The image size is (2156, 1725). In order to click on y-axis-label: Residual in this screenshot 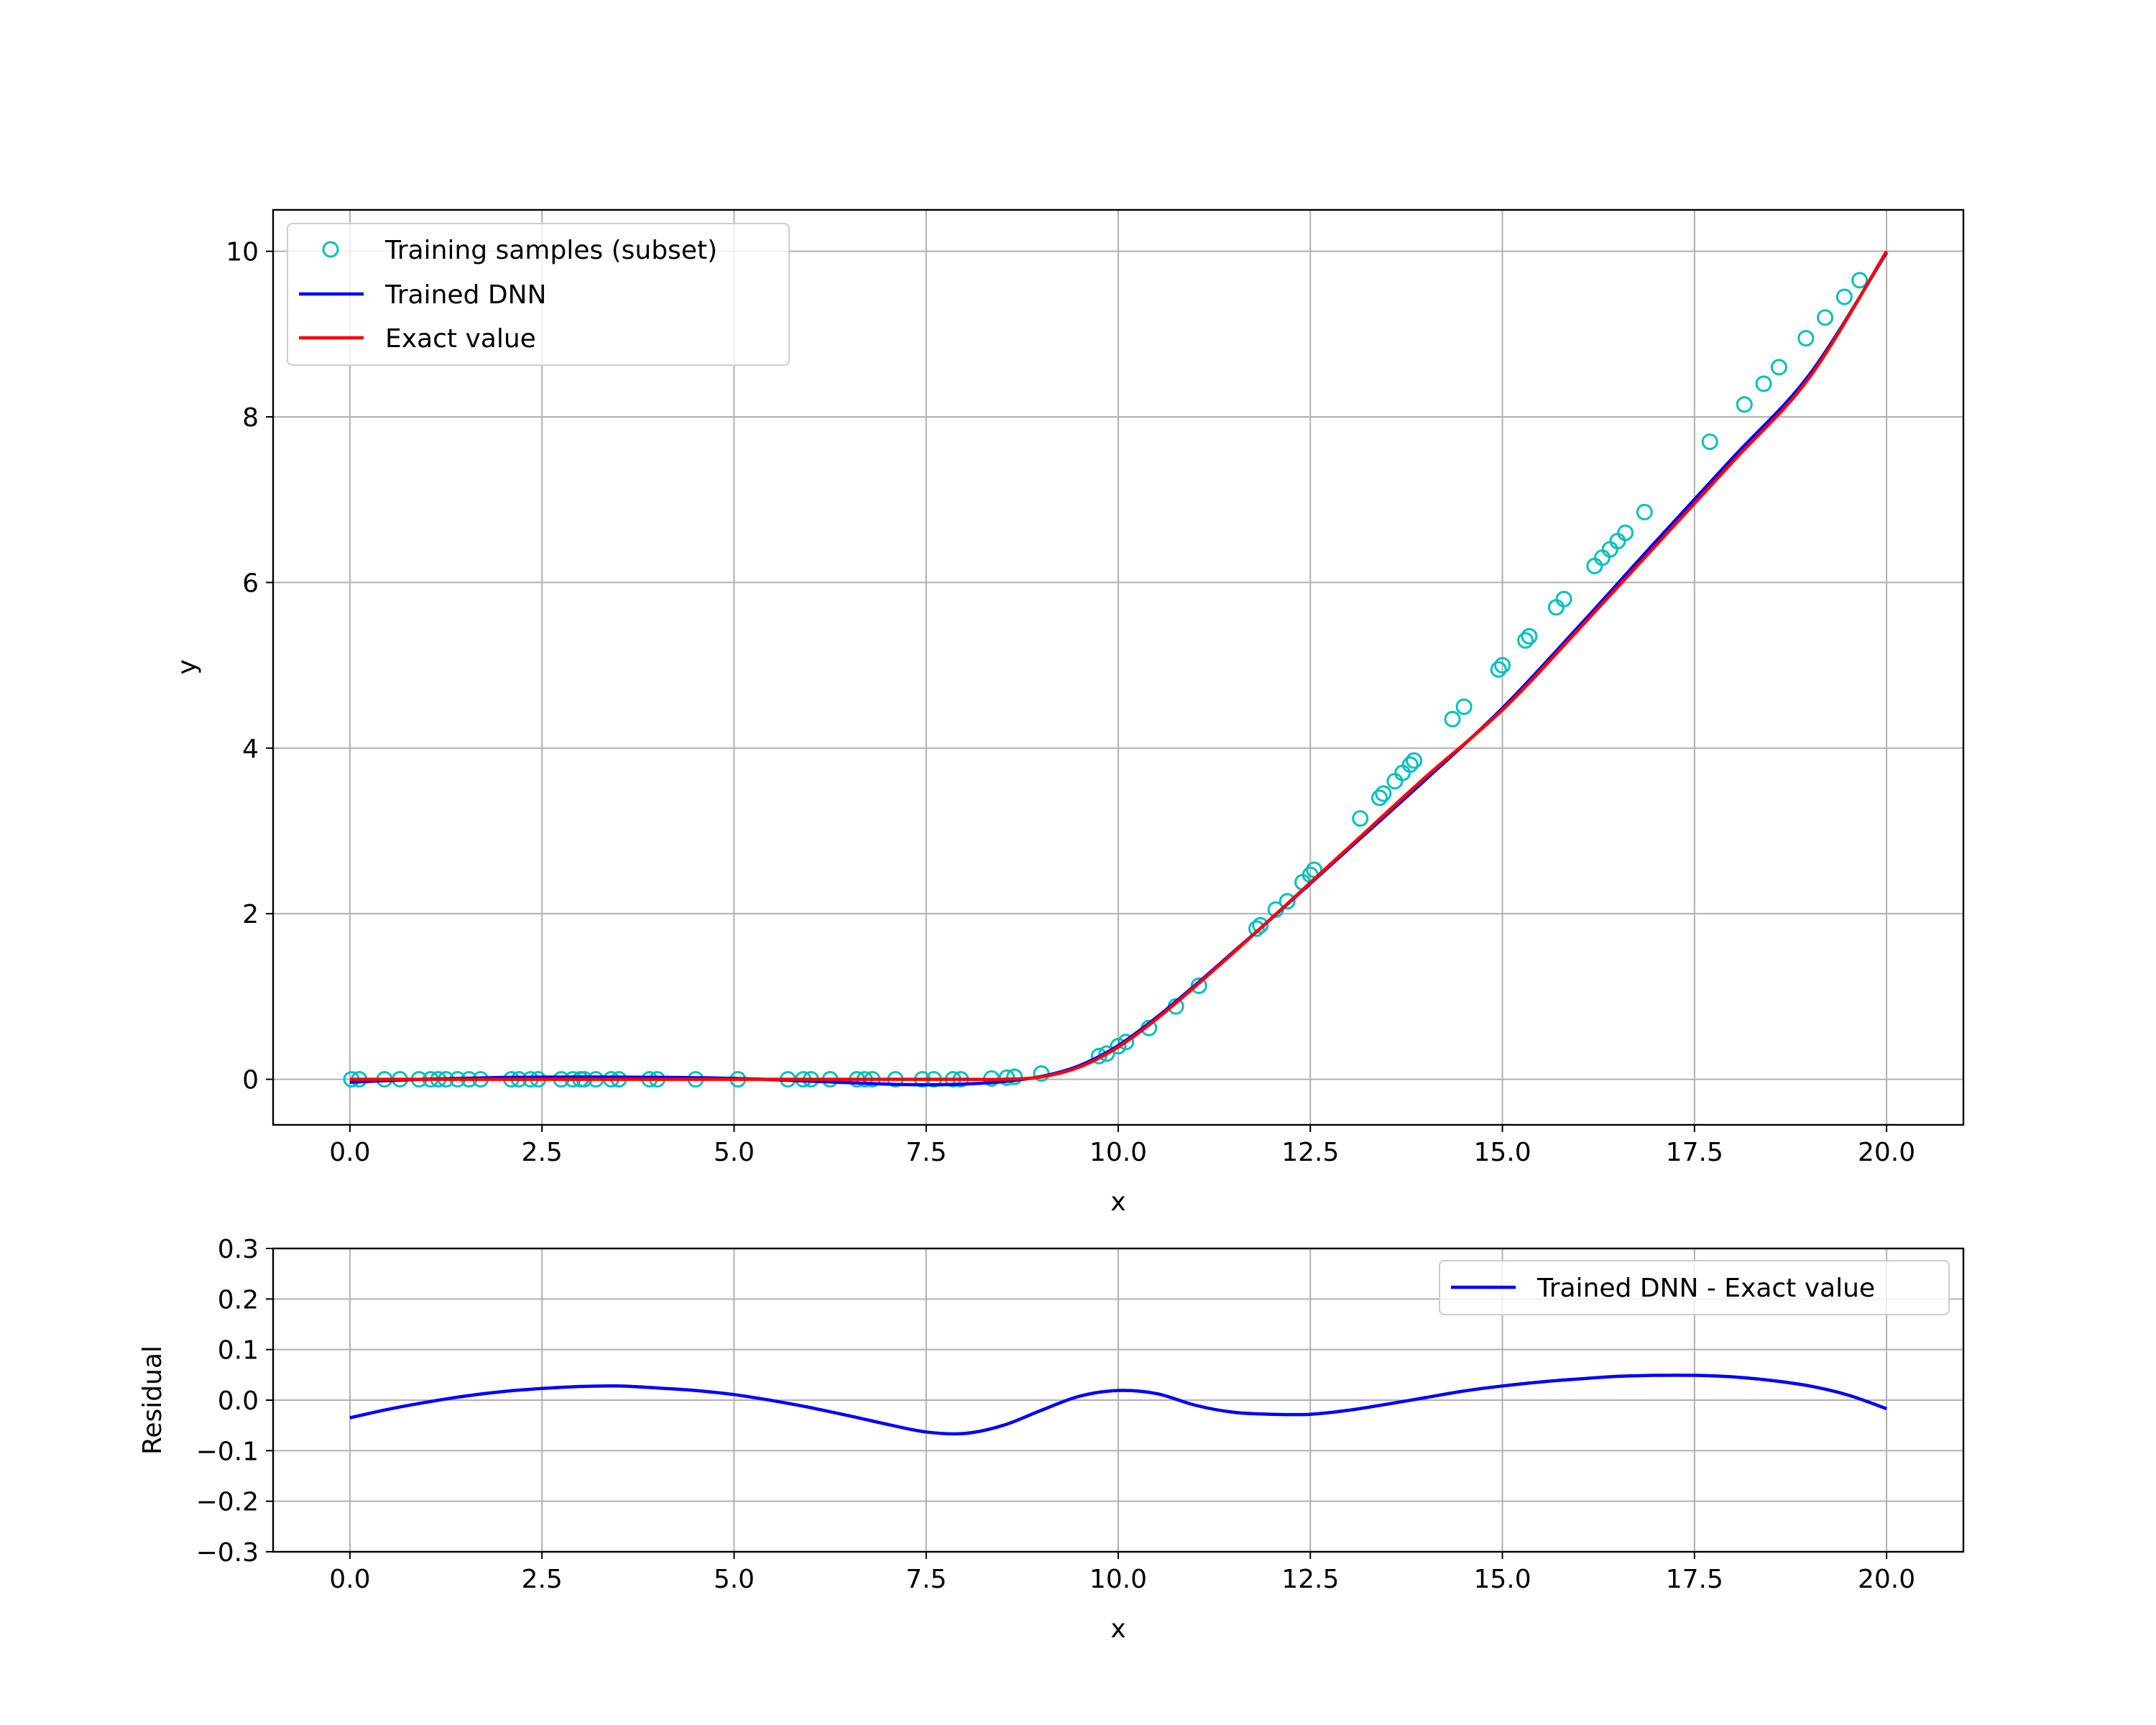, I will do `click(152, 1400)`.